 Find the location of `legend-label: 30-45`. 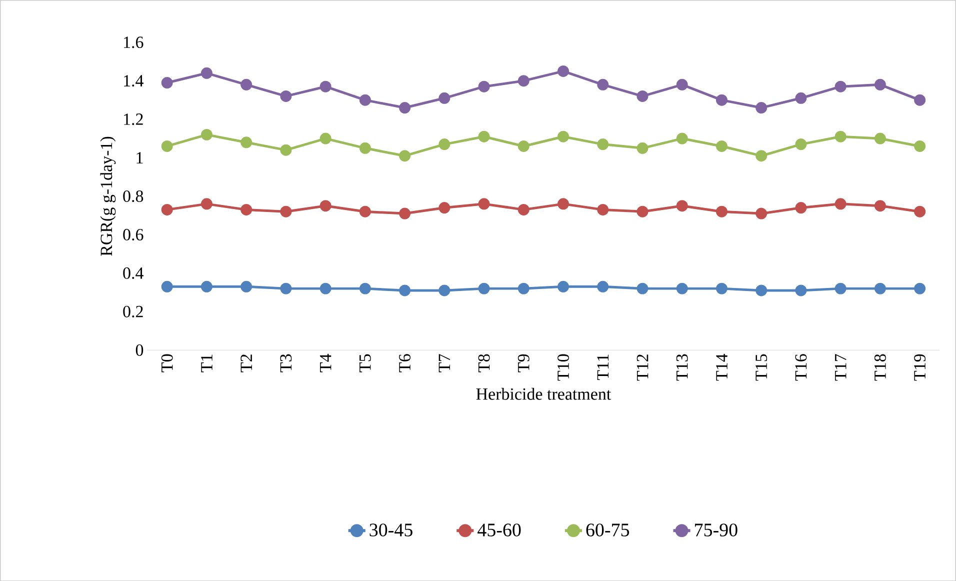

legend-label: 30-45 is located at coordinates (391, 529).